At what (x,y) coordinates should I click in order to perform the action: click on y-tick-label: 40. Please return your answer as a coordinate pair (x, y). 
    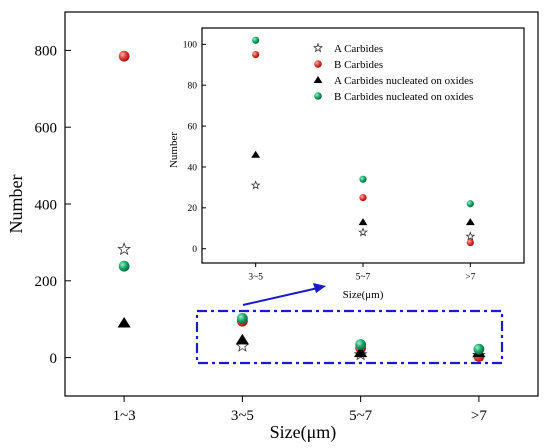
    Looking at the image, I should click on (193, 168).